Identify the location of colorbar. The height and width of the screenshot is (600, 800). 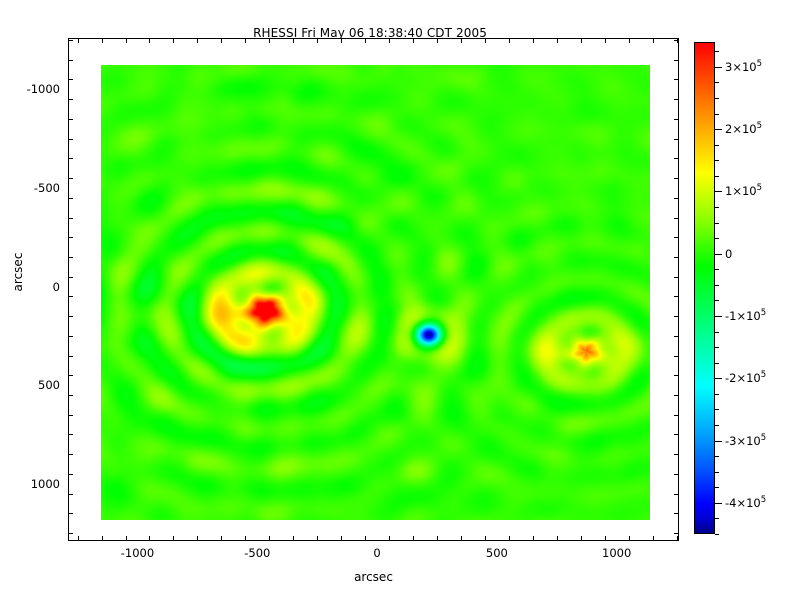
(704, 288).